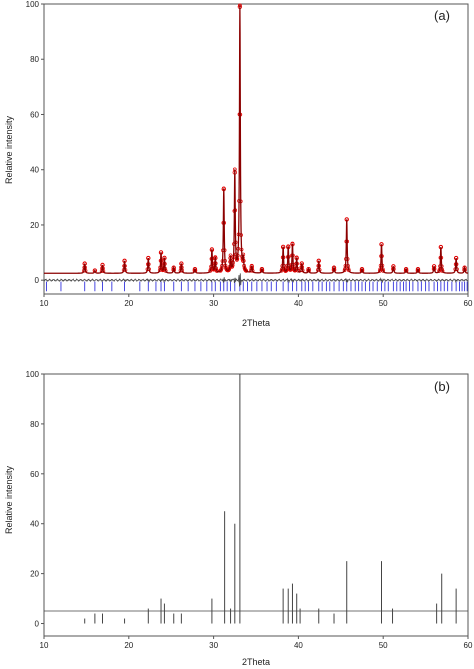  Describe the element at coordinates (34, 574) in the screenshot. I see `panel-b-y-tick-label: 20` at that location.